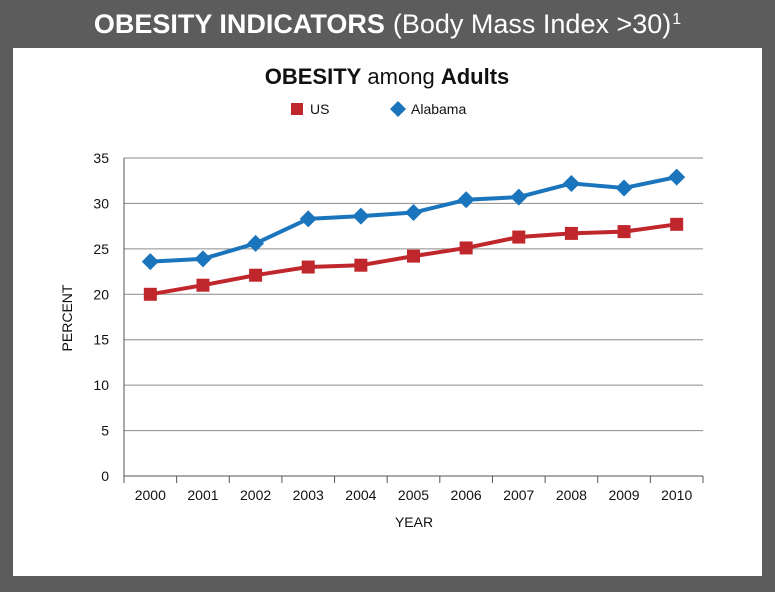 The width and height of the screenshot is (775, 592). I want to click on y-tick-label: 0, so click(105, 476).